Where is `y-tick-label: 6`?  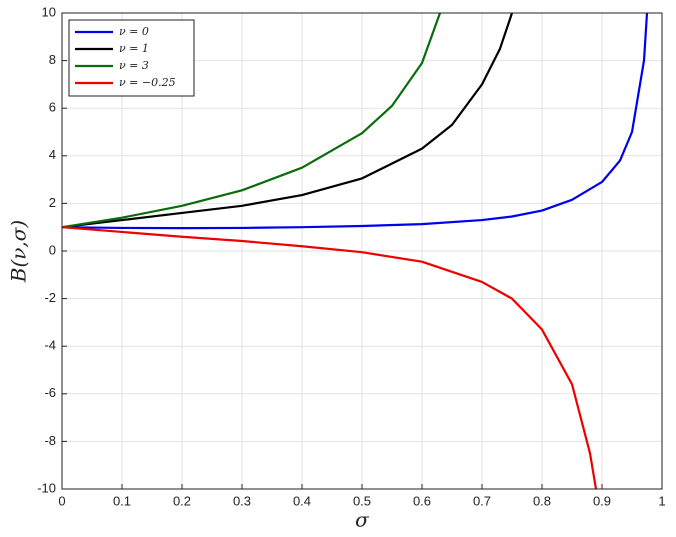 y-tick-label: 6 is located at coordinates (52, 107).